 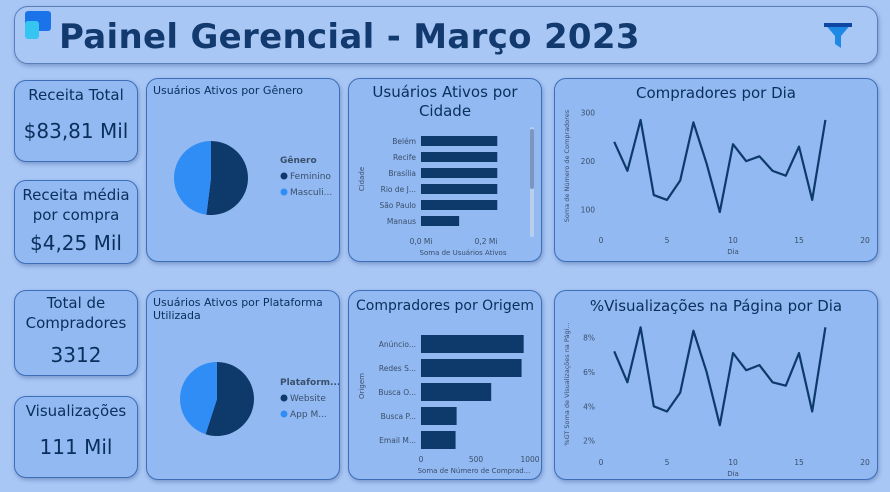 I want to click on y-axis-label: Soma de Número de Compradores, so click(x=567, y=165).